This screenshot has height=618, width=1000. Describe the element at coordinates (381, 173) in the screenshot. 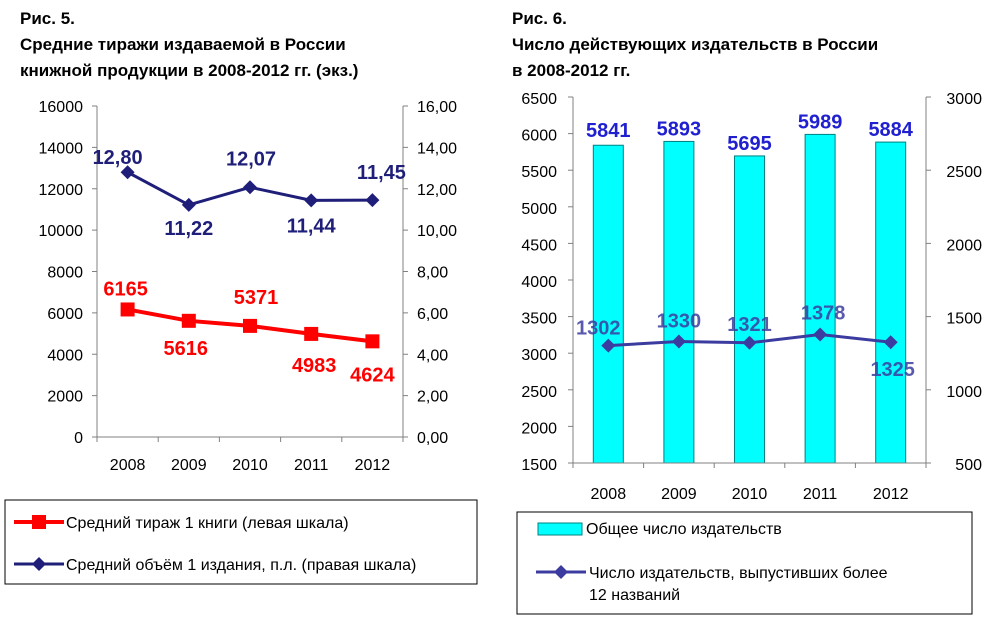

I see `blue-data-label: 11,45` at that location.